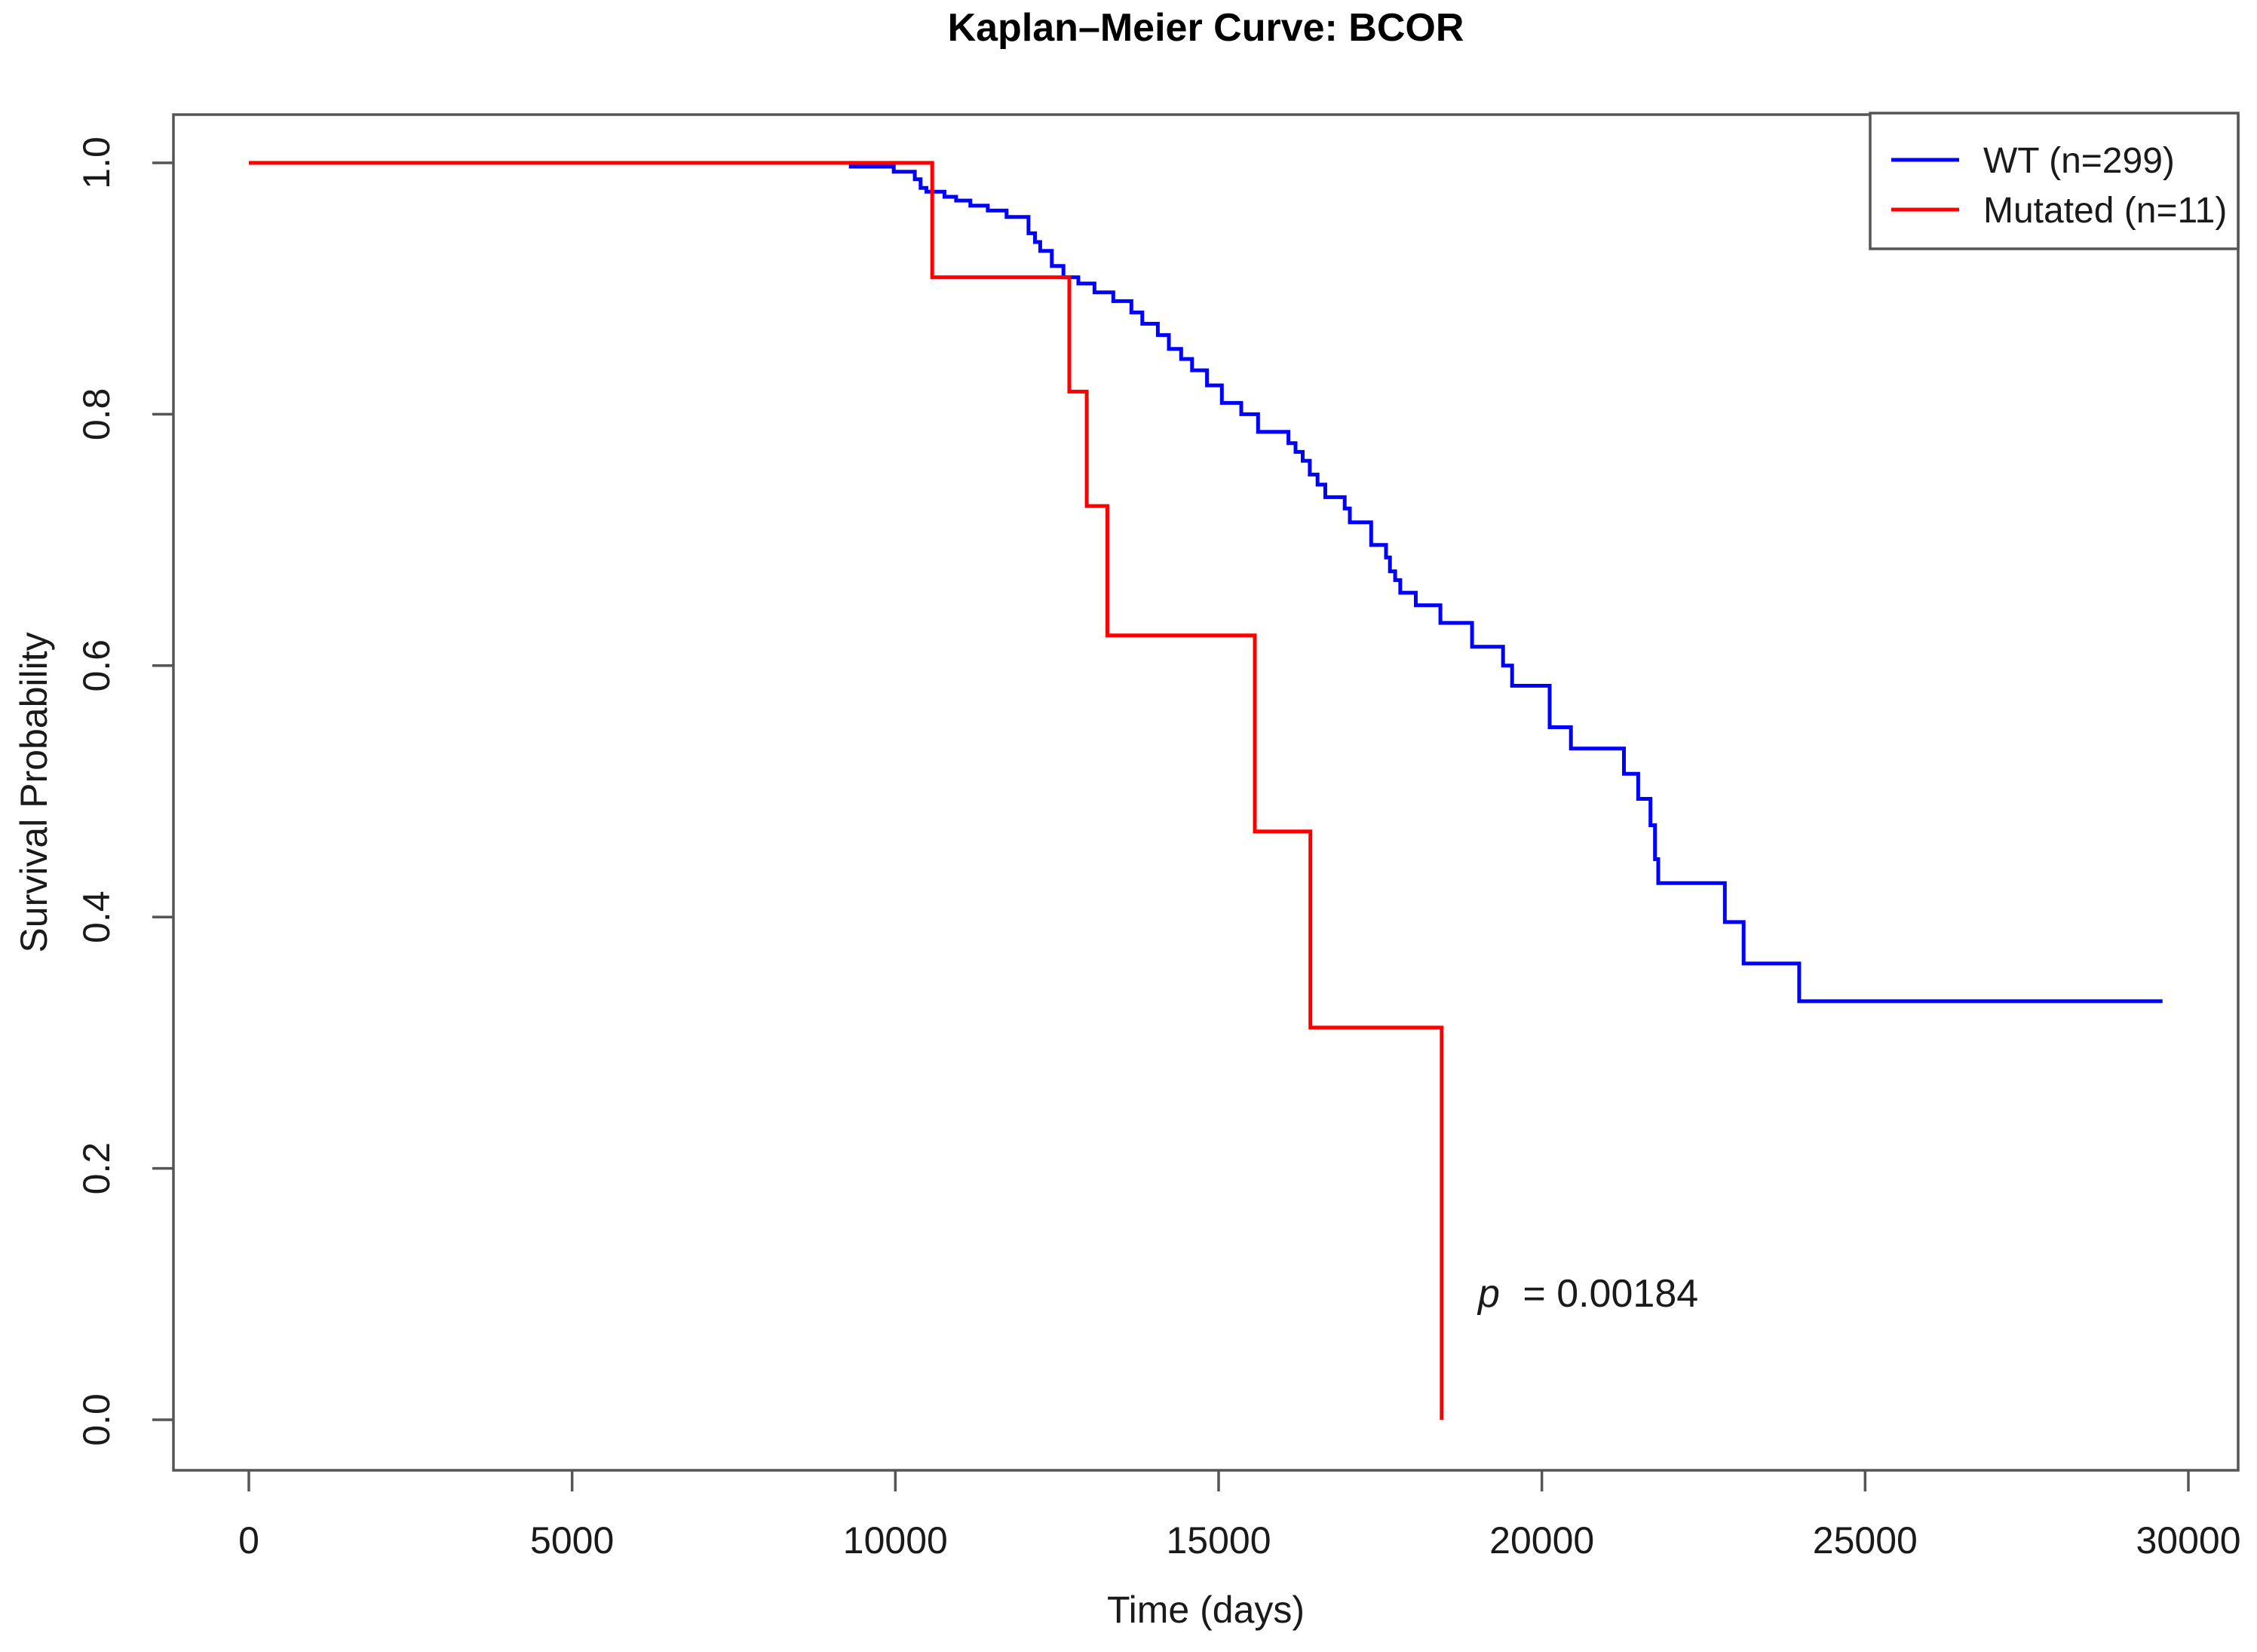 The height and width of the screenshot is (1652, 2257). Describe the element at coordinates (1489, 1294) in the screenshot. I see `p-symbol: p` at that location.